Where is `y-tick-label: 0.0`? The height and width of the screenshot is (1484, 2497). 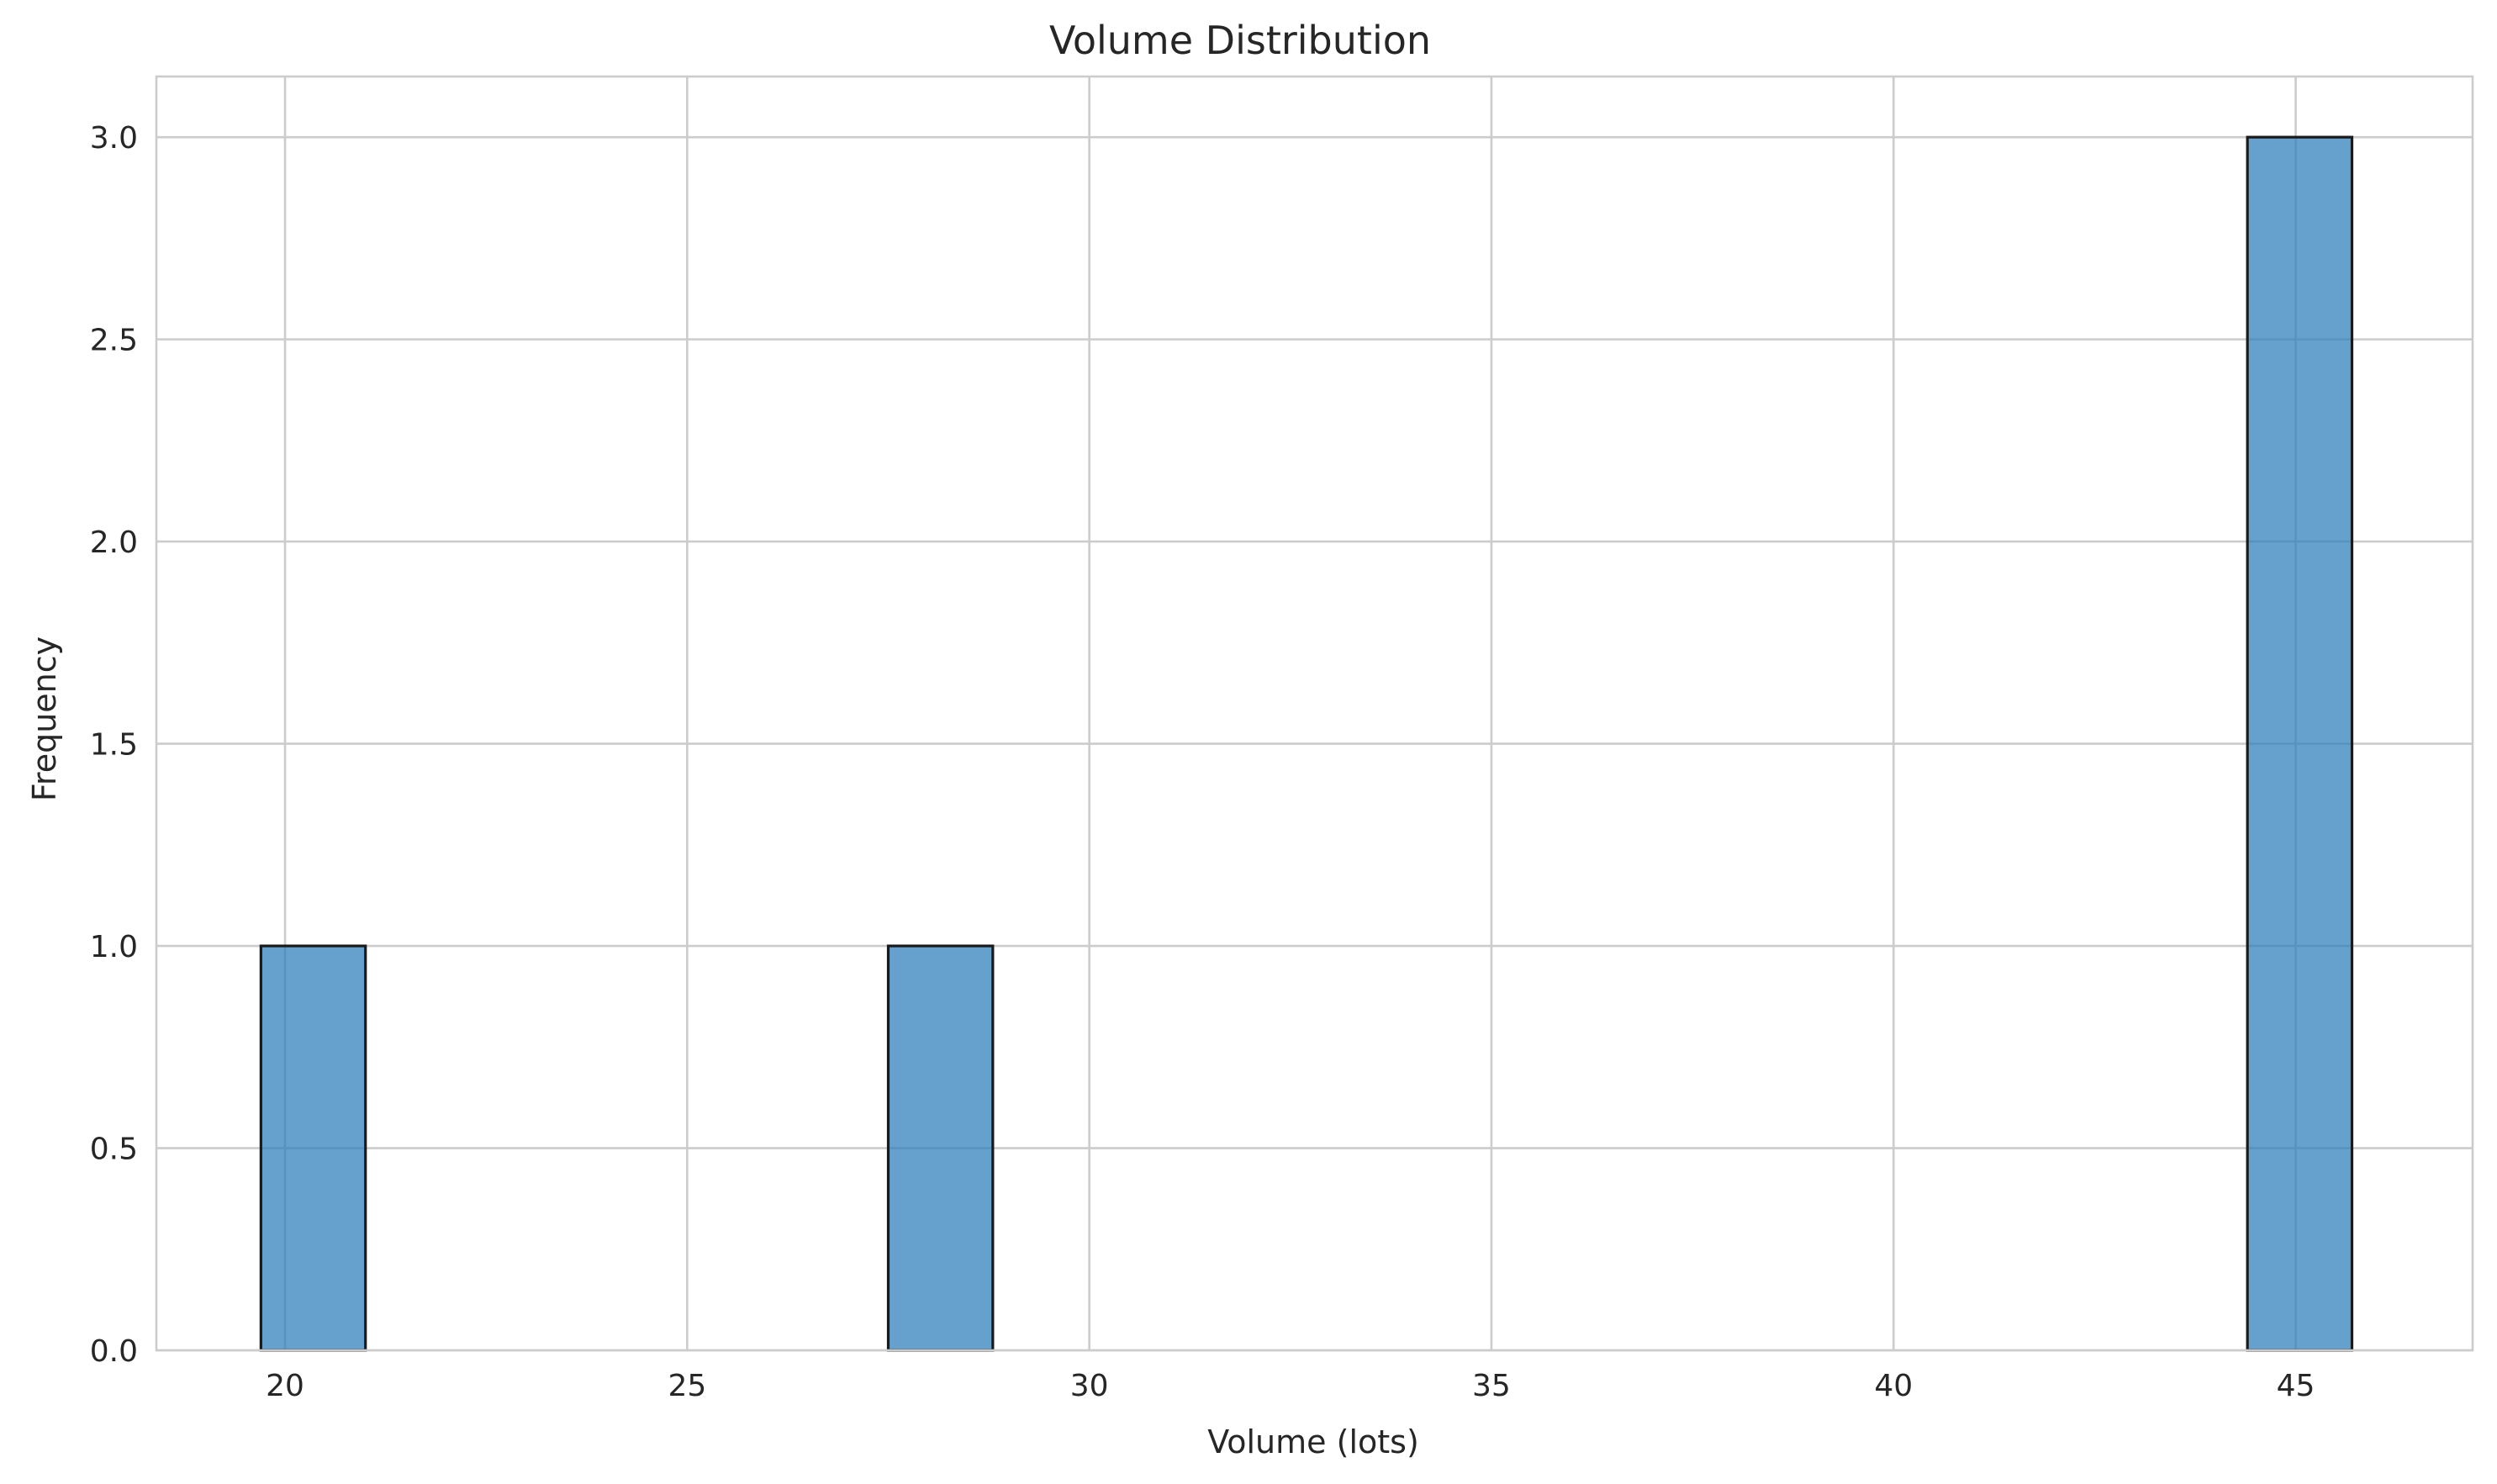
y-tick-label: 0.0 is located at coordinates (114, 1351).